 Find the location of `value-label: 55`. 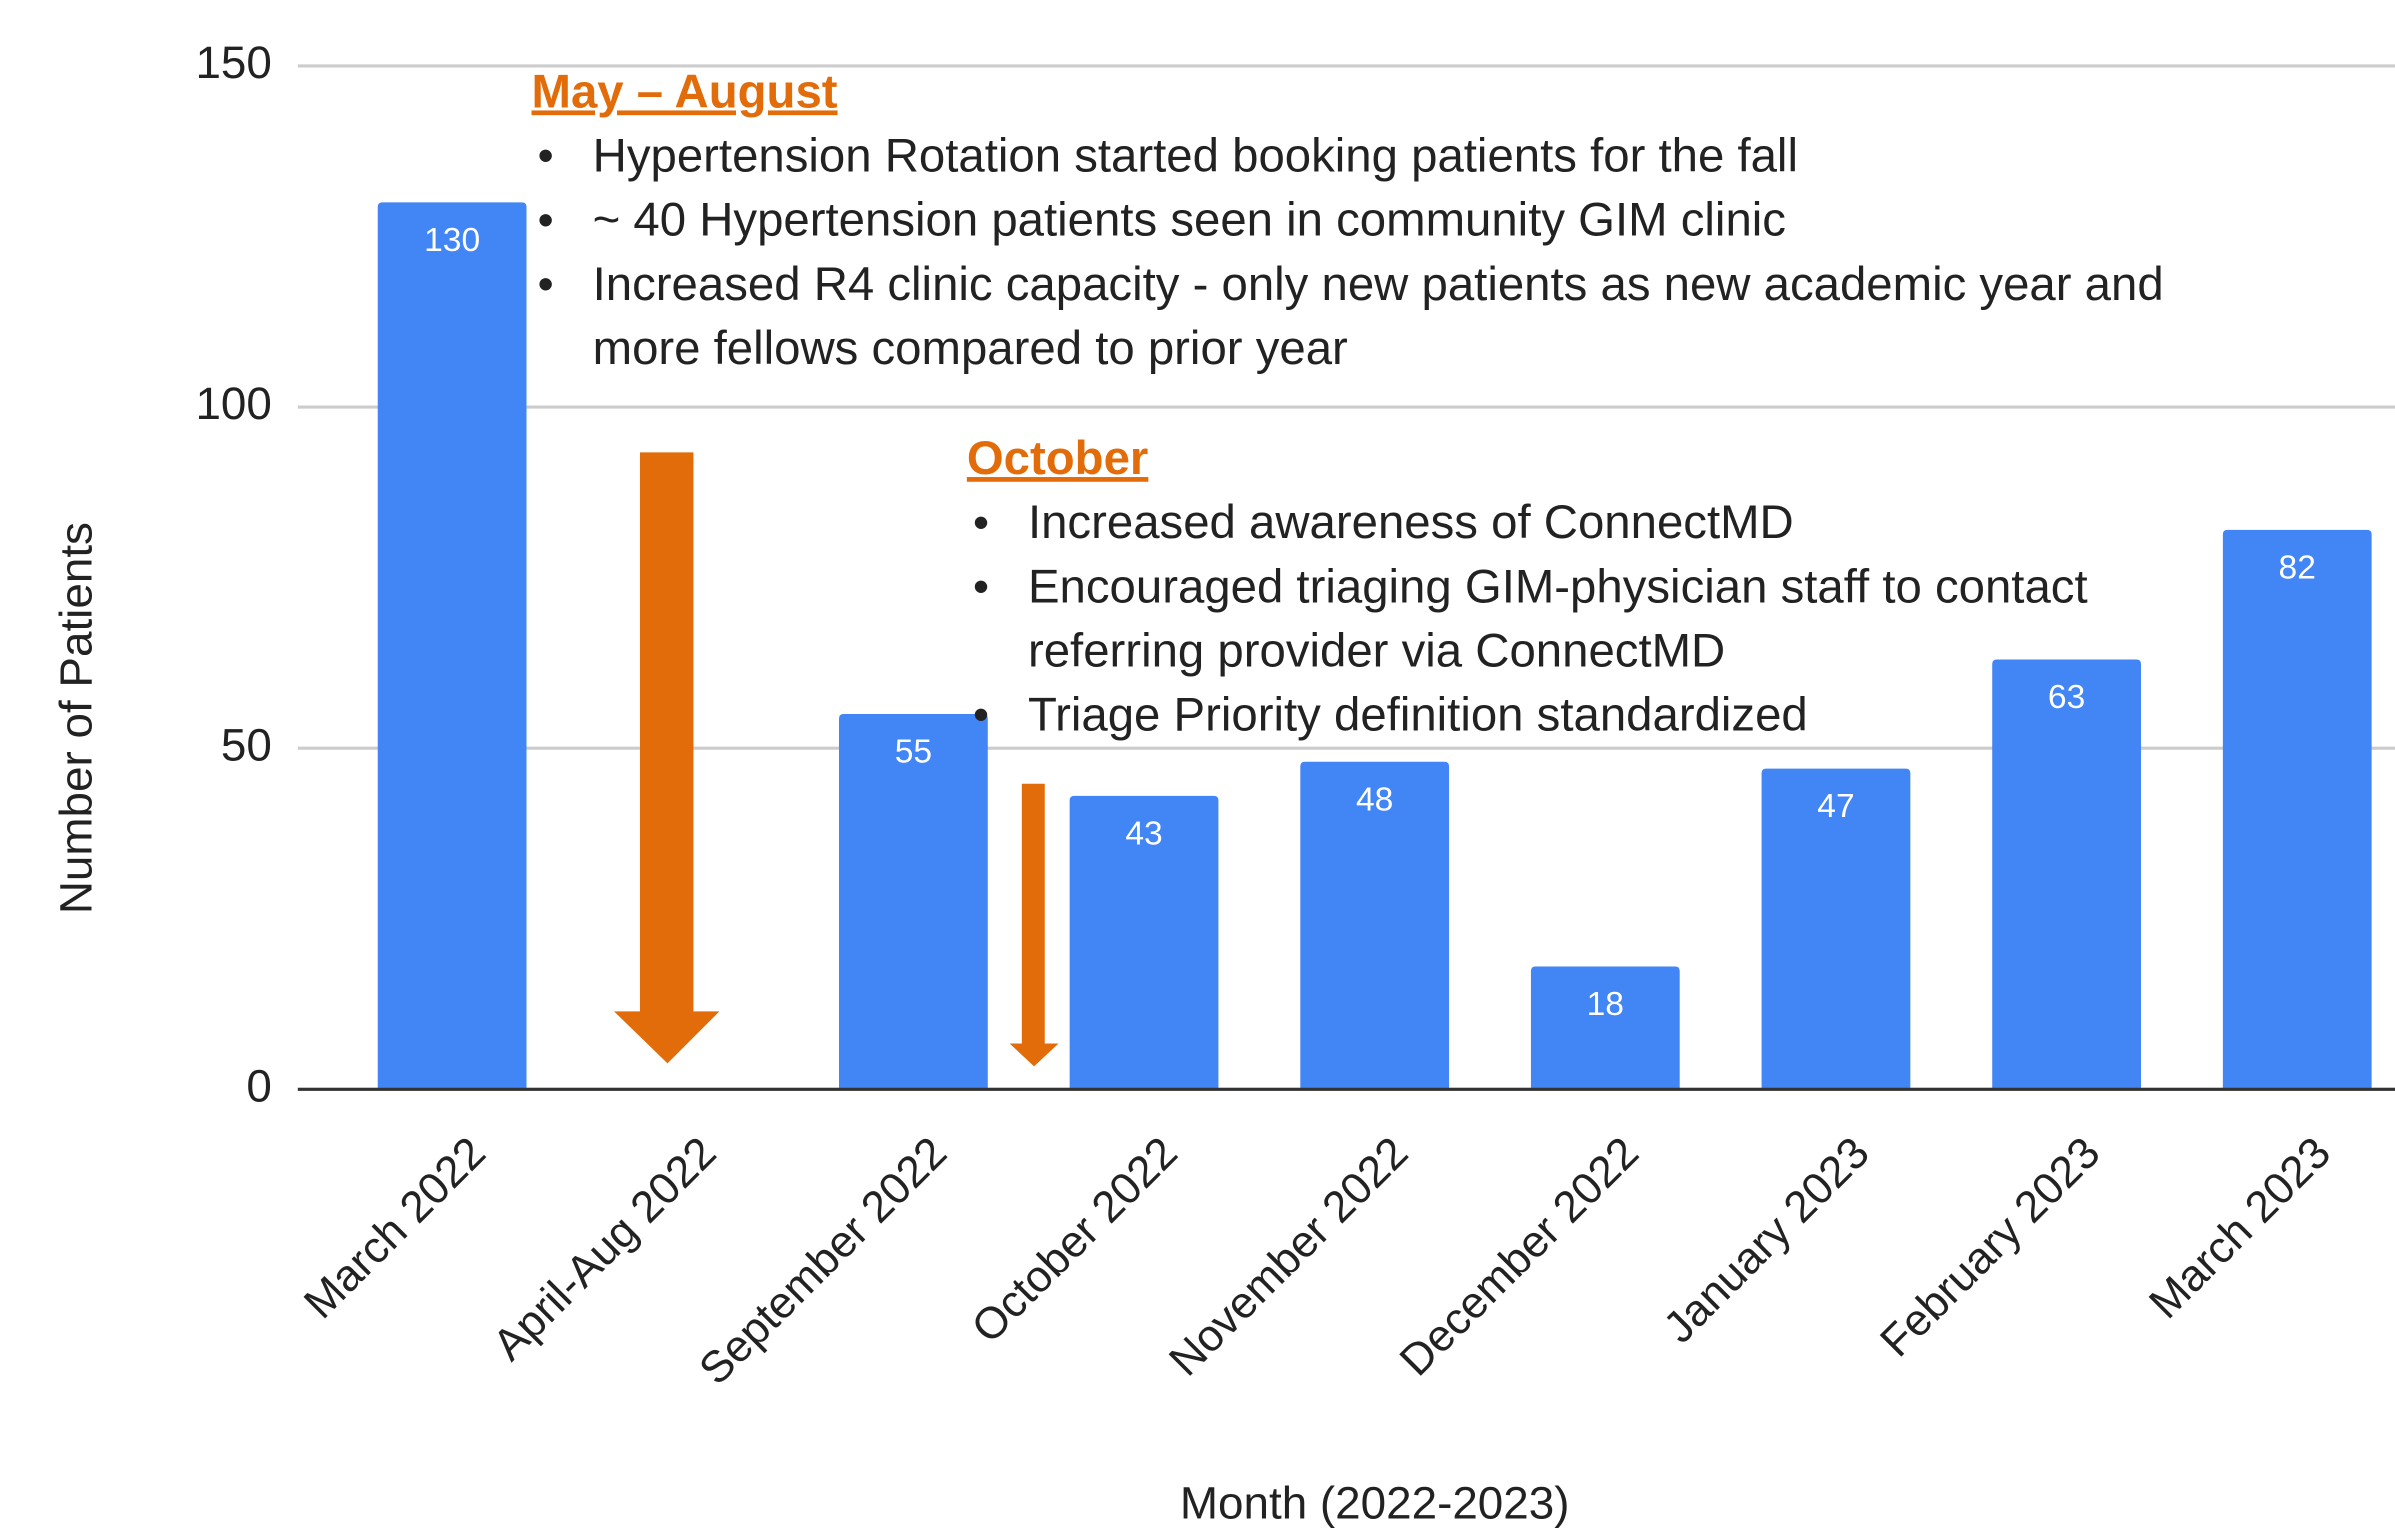

value-label: 55 is located at coordinates (913, 752).